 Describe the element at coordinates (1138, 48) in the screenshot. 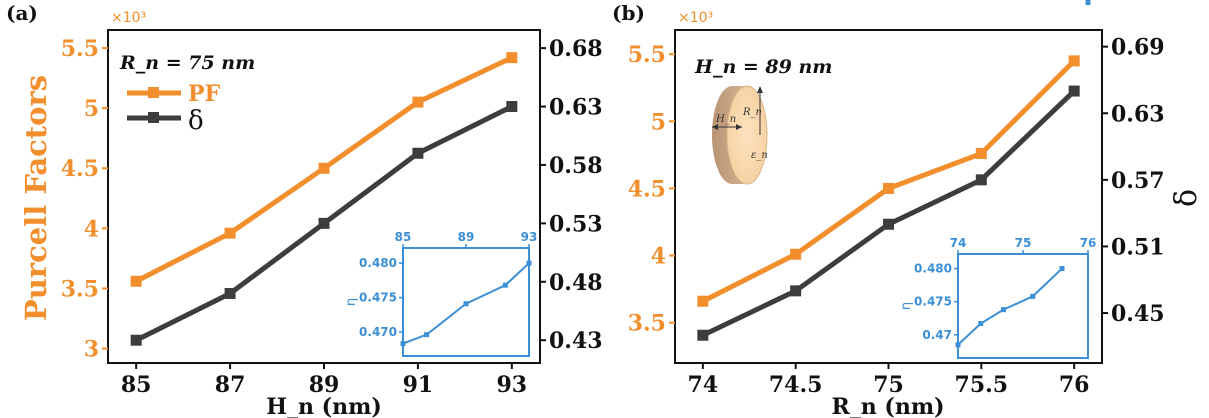

I see `y-right-tick-label: 0.69` at that location.